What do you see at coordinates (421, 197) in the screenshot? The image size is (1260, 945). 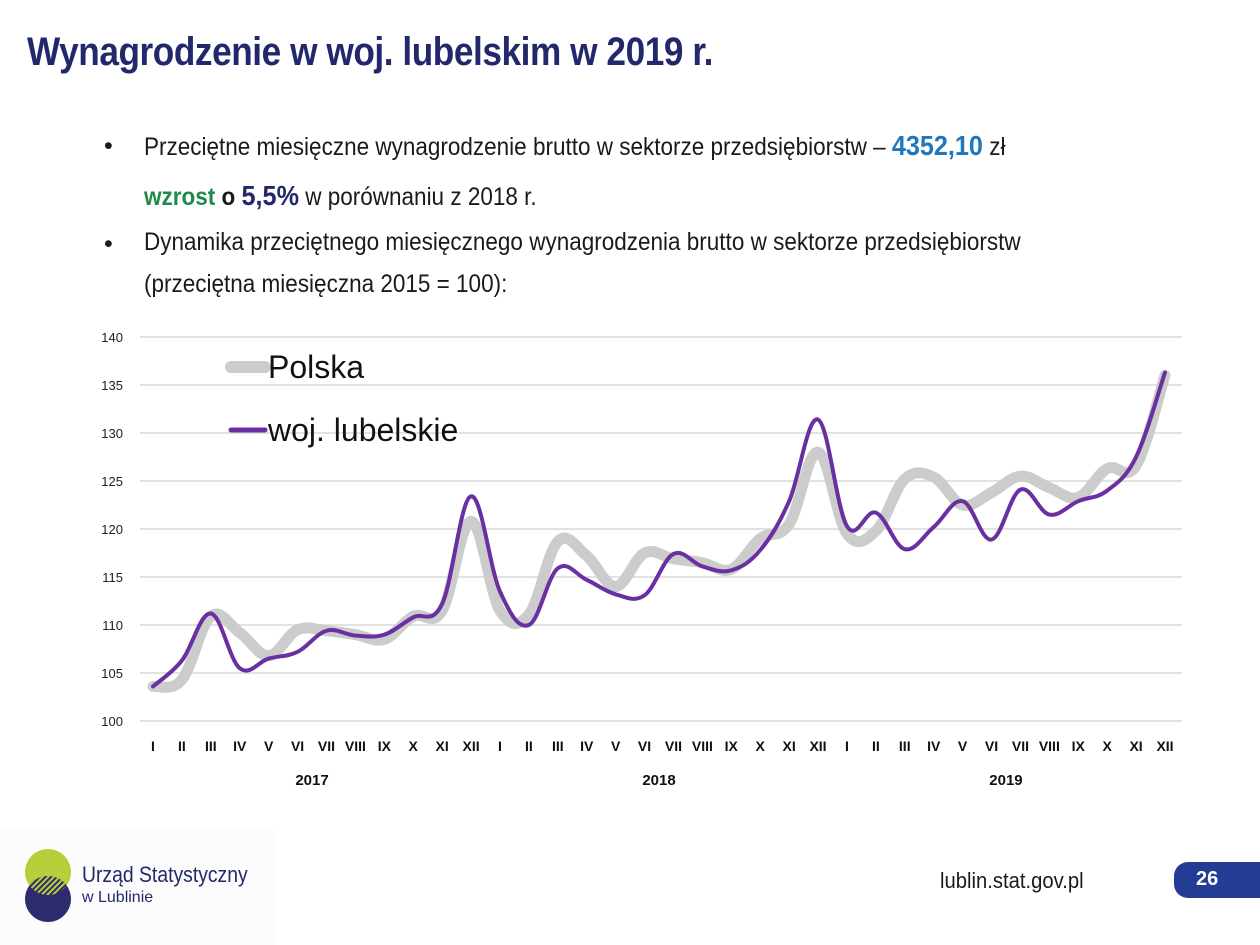 I see `growth-rest: w porównaniu z 2018 r.` at bounding box center [421, 197].